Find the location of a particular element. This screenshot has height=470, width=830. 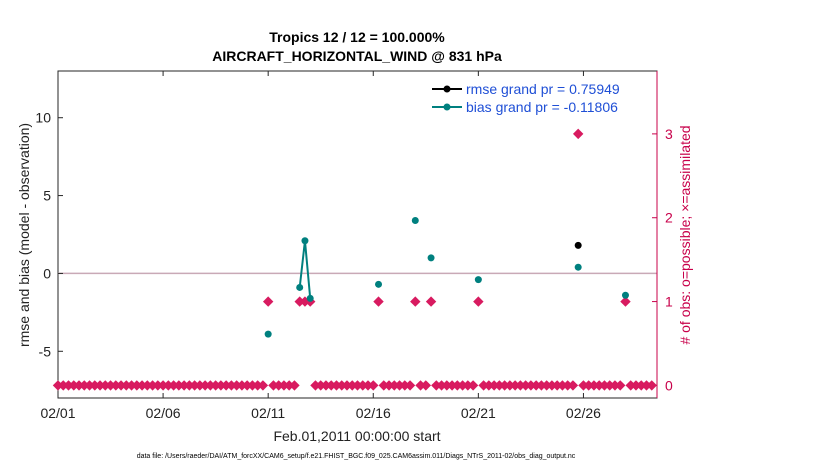

x-axis-label: Feb.01,2011 00:00:00 start is located at coordinates (356, 436).